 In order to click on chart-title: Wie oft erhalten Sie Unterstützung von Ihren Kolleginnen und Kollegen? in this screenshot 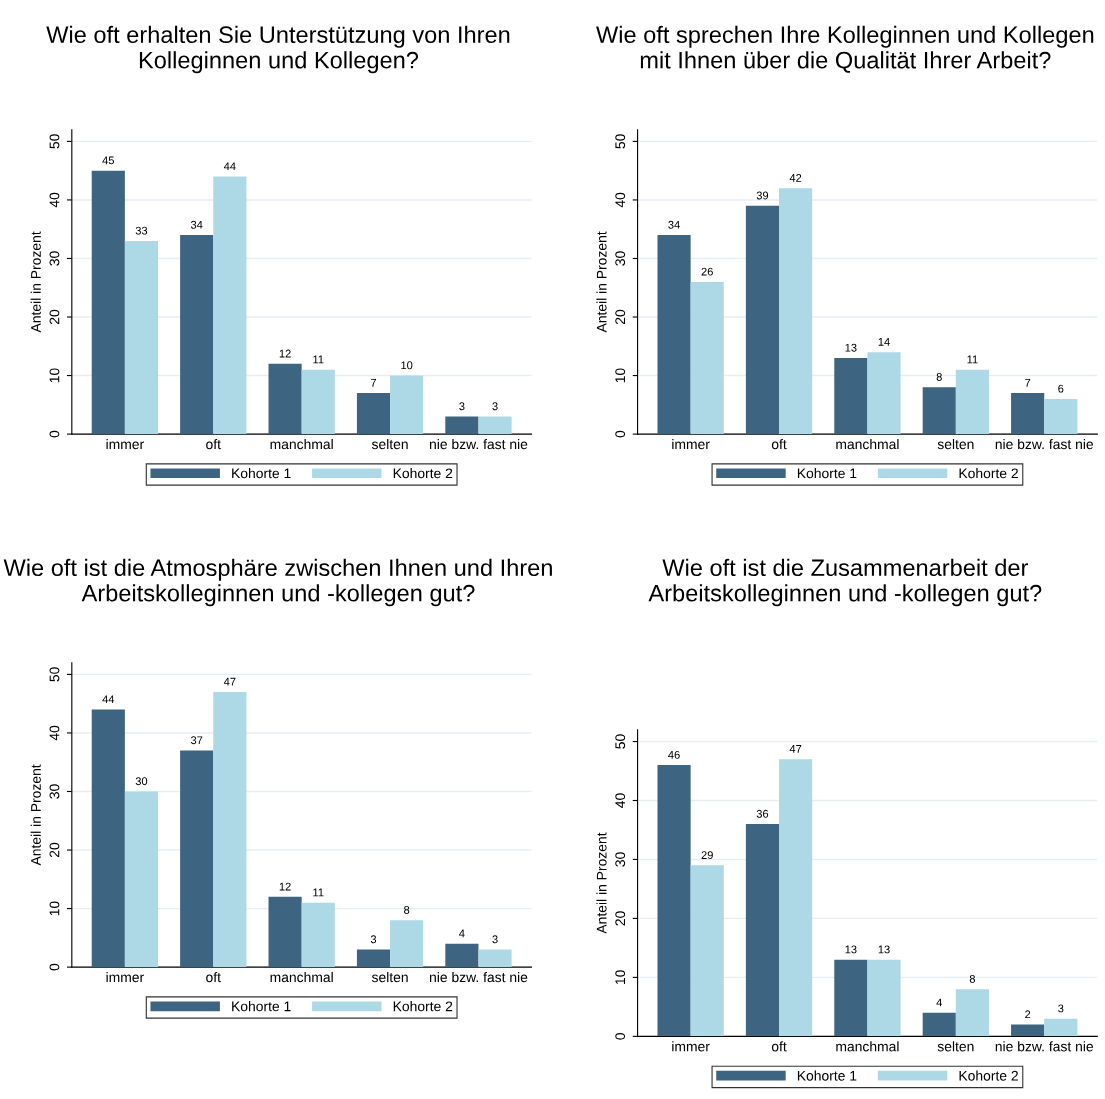, I will do `click(278, 49)`.